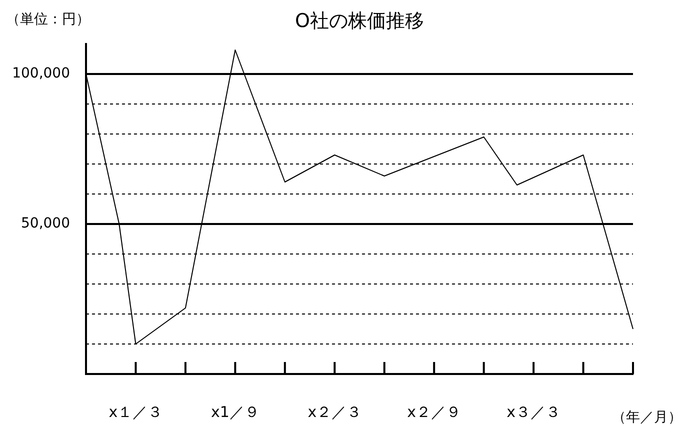 Image resolution: width=686 pixels, height=441 pixels. Describe the element at coordinates (335, 411) in the screenshot. I see `x-tick-label: x２／３` at that location.